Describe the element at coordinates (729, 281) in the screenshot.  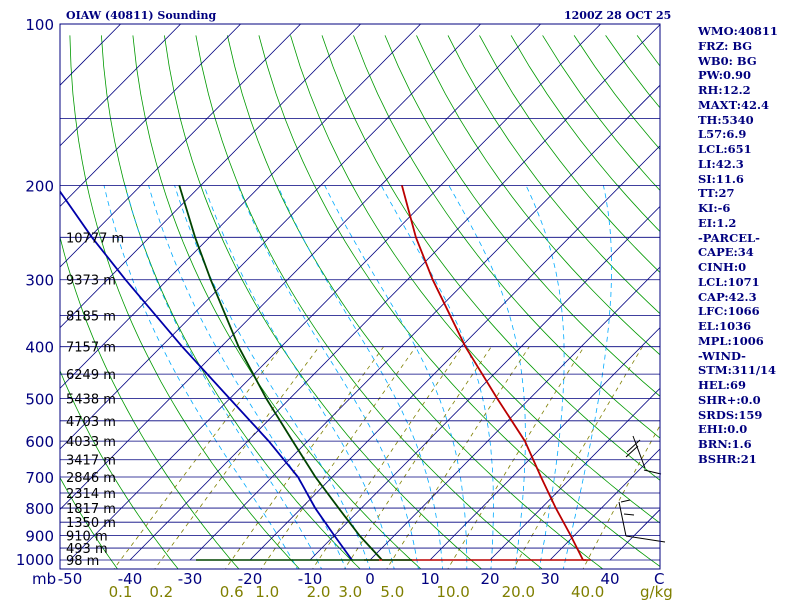
I see `index-item: LCL:1071` at that location.